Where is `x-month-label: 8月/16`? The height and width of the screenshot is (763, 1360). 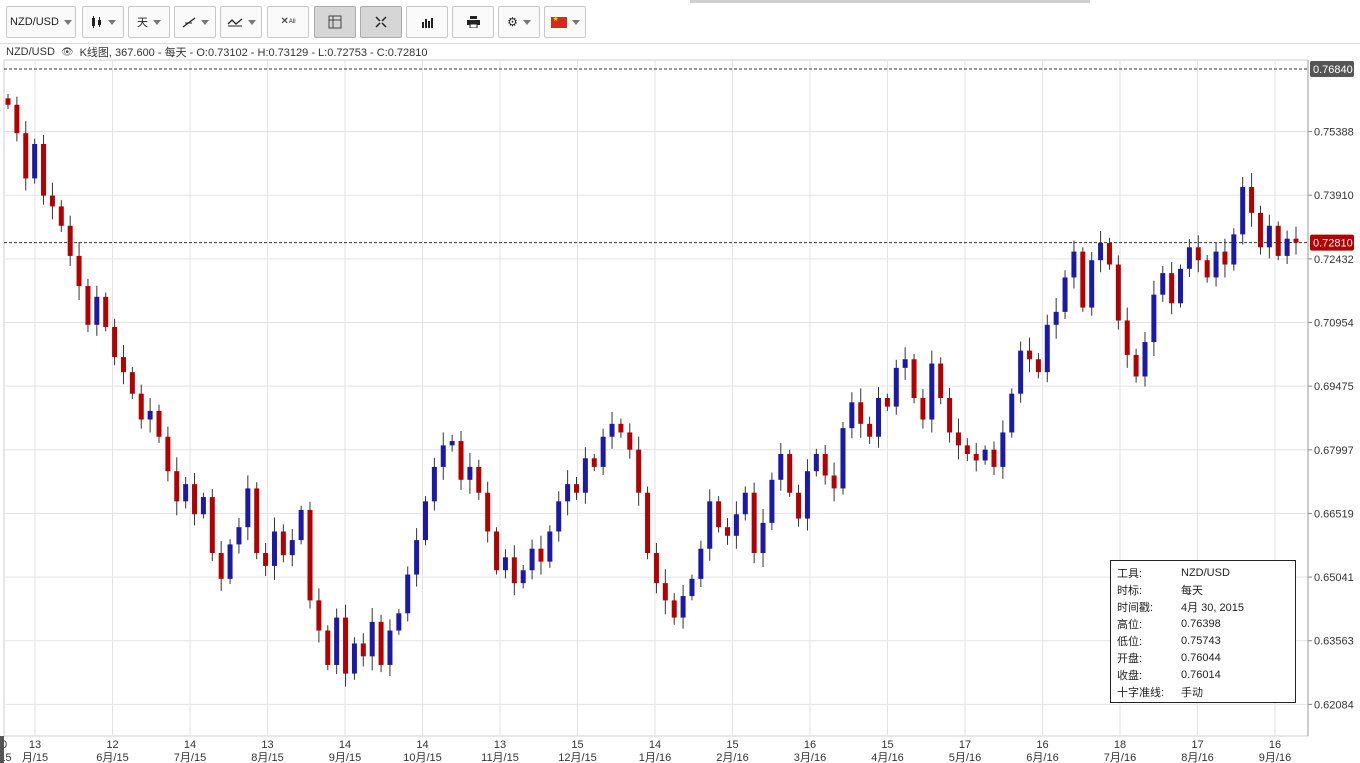 x-month-label: 8月/16 is located at coordinates (1197, 757).